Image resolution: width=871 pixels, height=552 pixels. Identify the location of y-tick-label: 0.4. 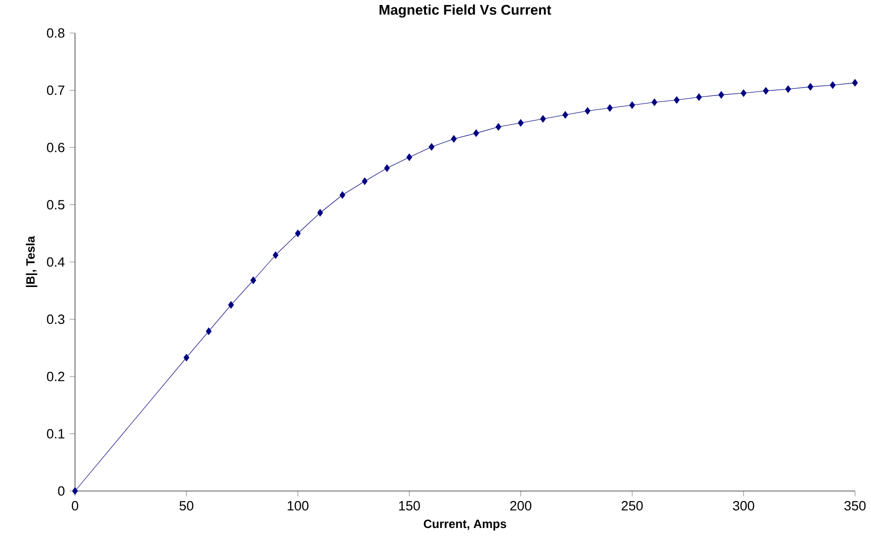
(55, 262).